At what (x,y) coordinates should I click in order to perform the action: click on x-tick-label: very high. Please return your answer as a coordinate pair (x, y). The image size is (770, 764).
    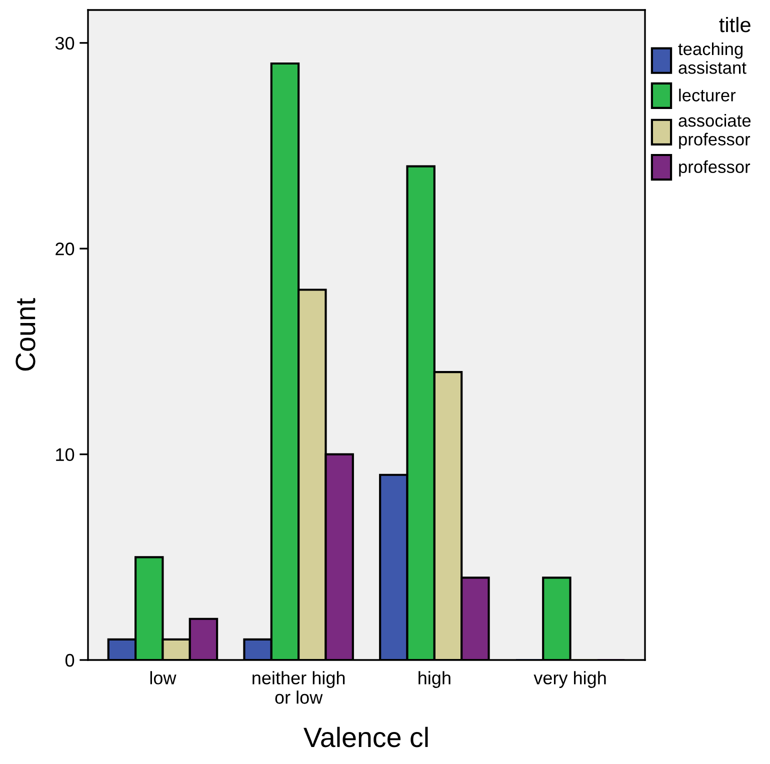
    Looking at the image, I should click on (570, 679).